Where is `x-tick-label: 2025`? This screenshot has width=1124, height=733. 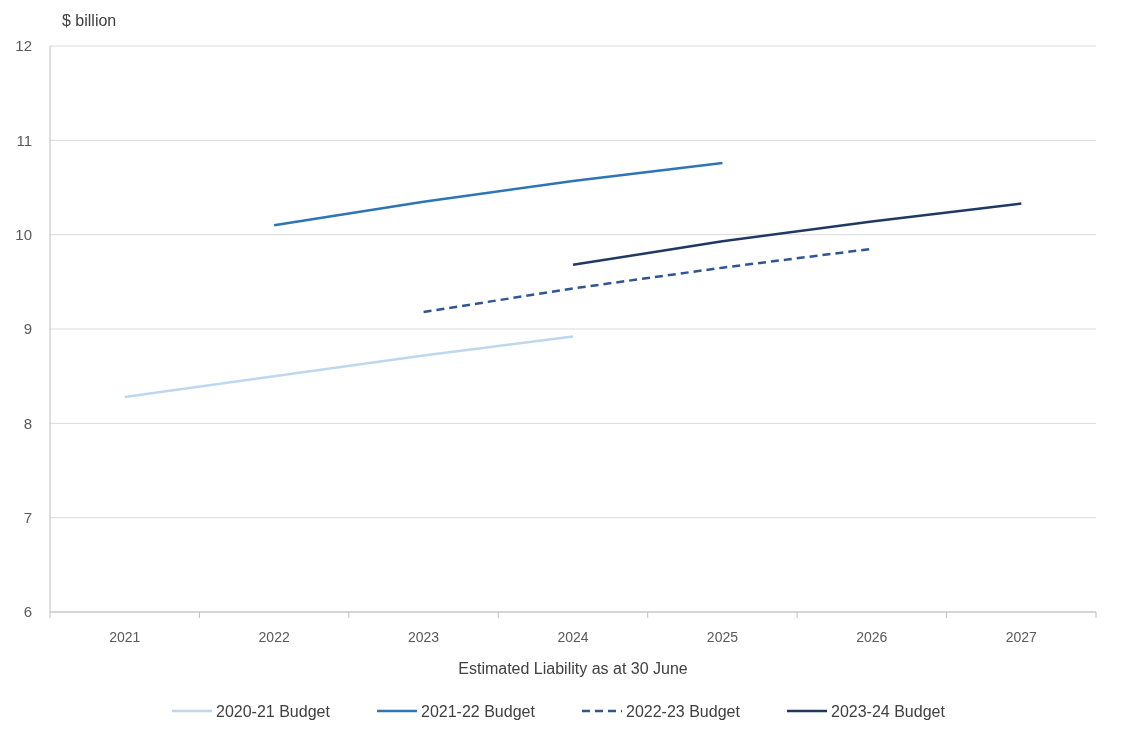 x-tick-label: 2025 is located at coordinates (722, 637).